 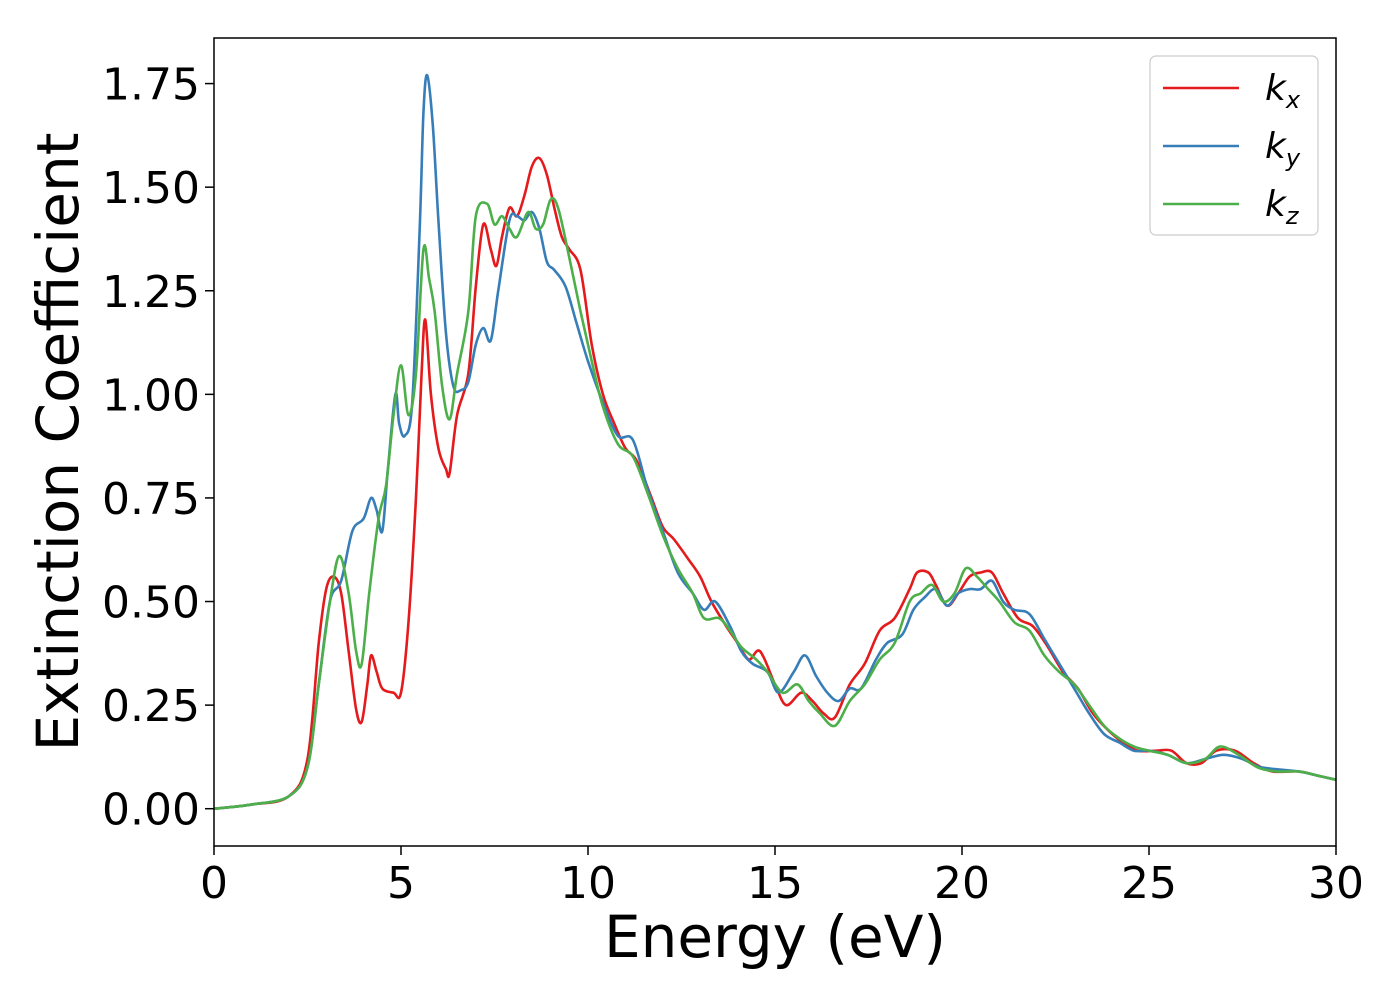 I want to click on legend-label-ky: ky, so click(x=1283, y=149).